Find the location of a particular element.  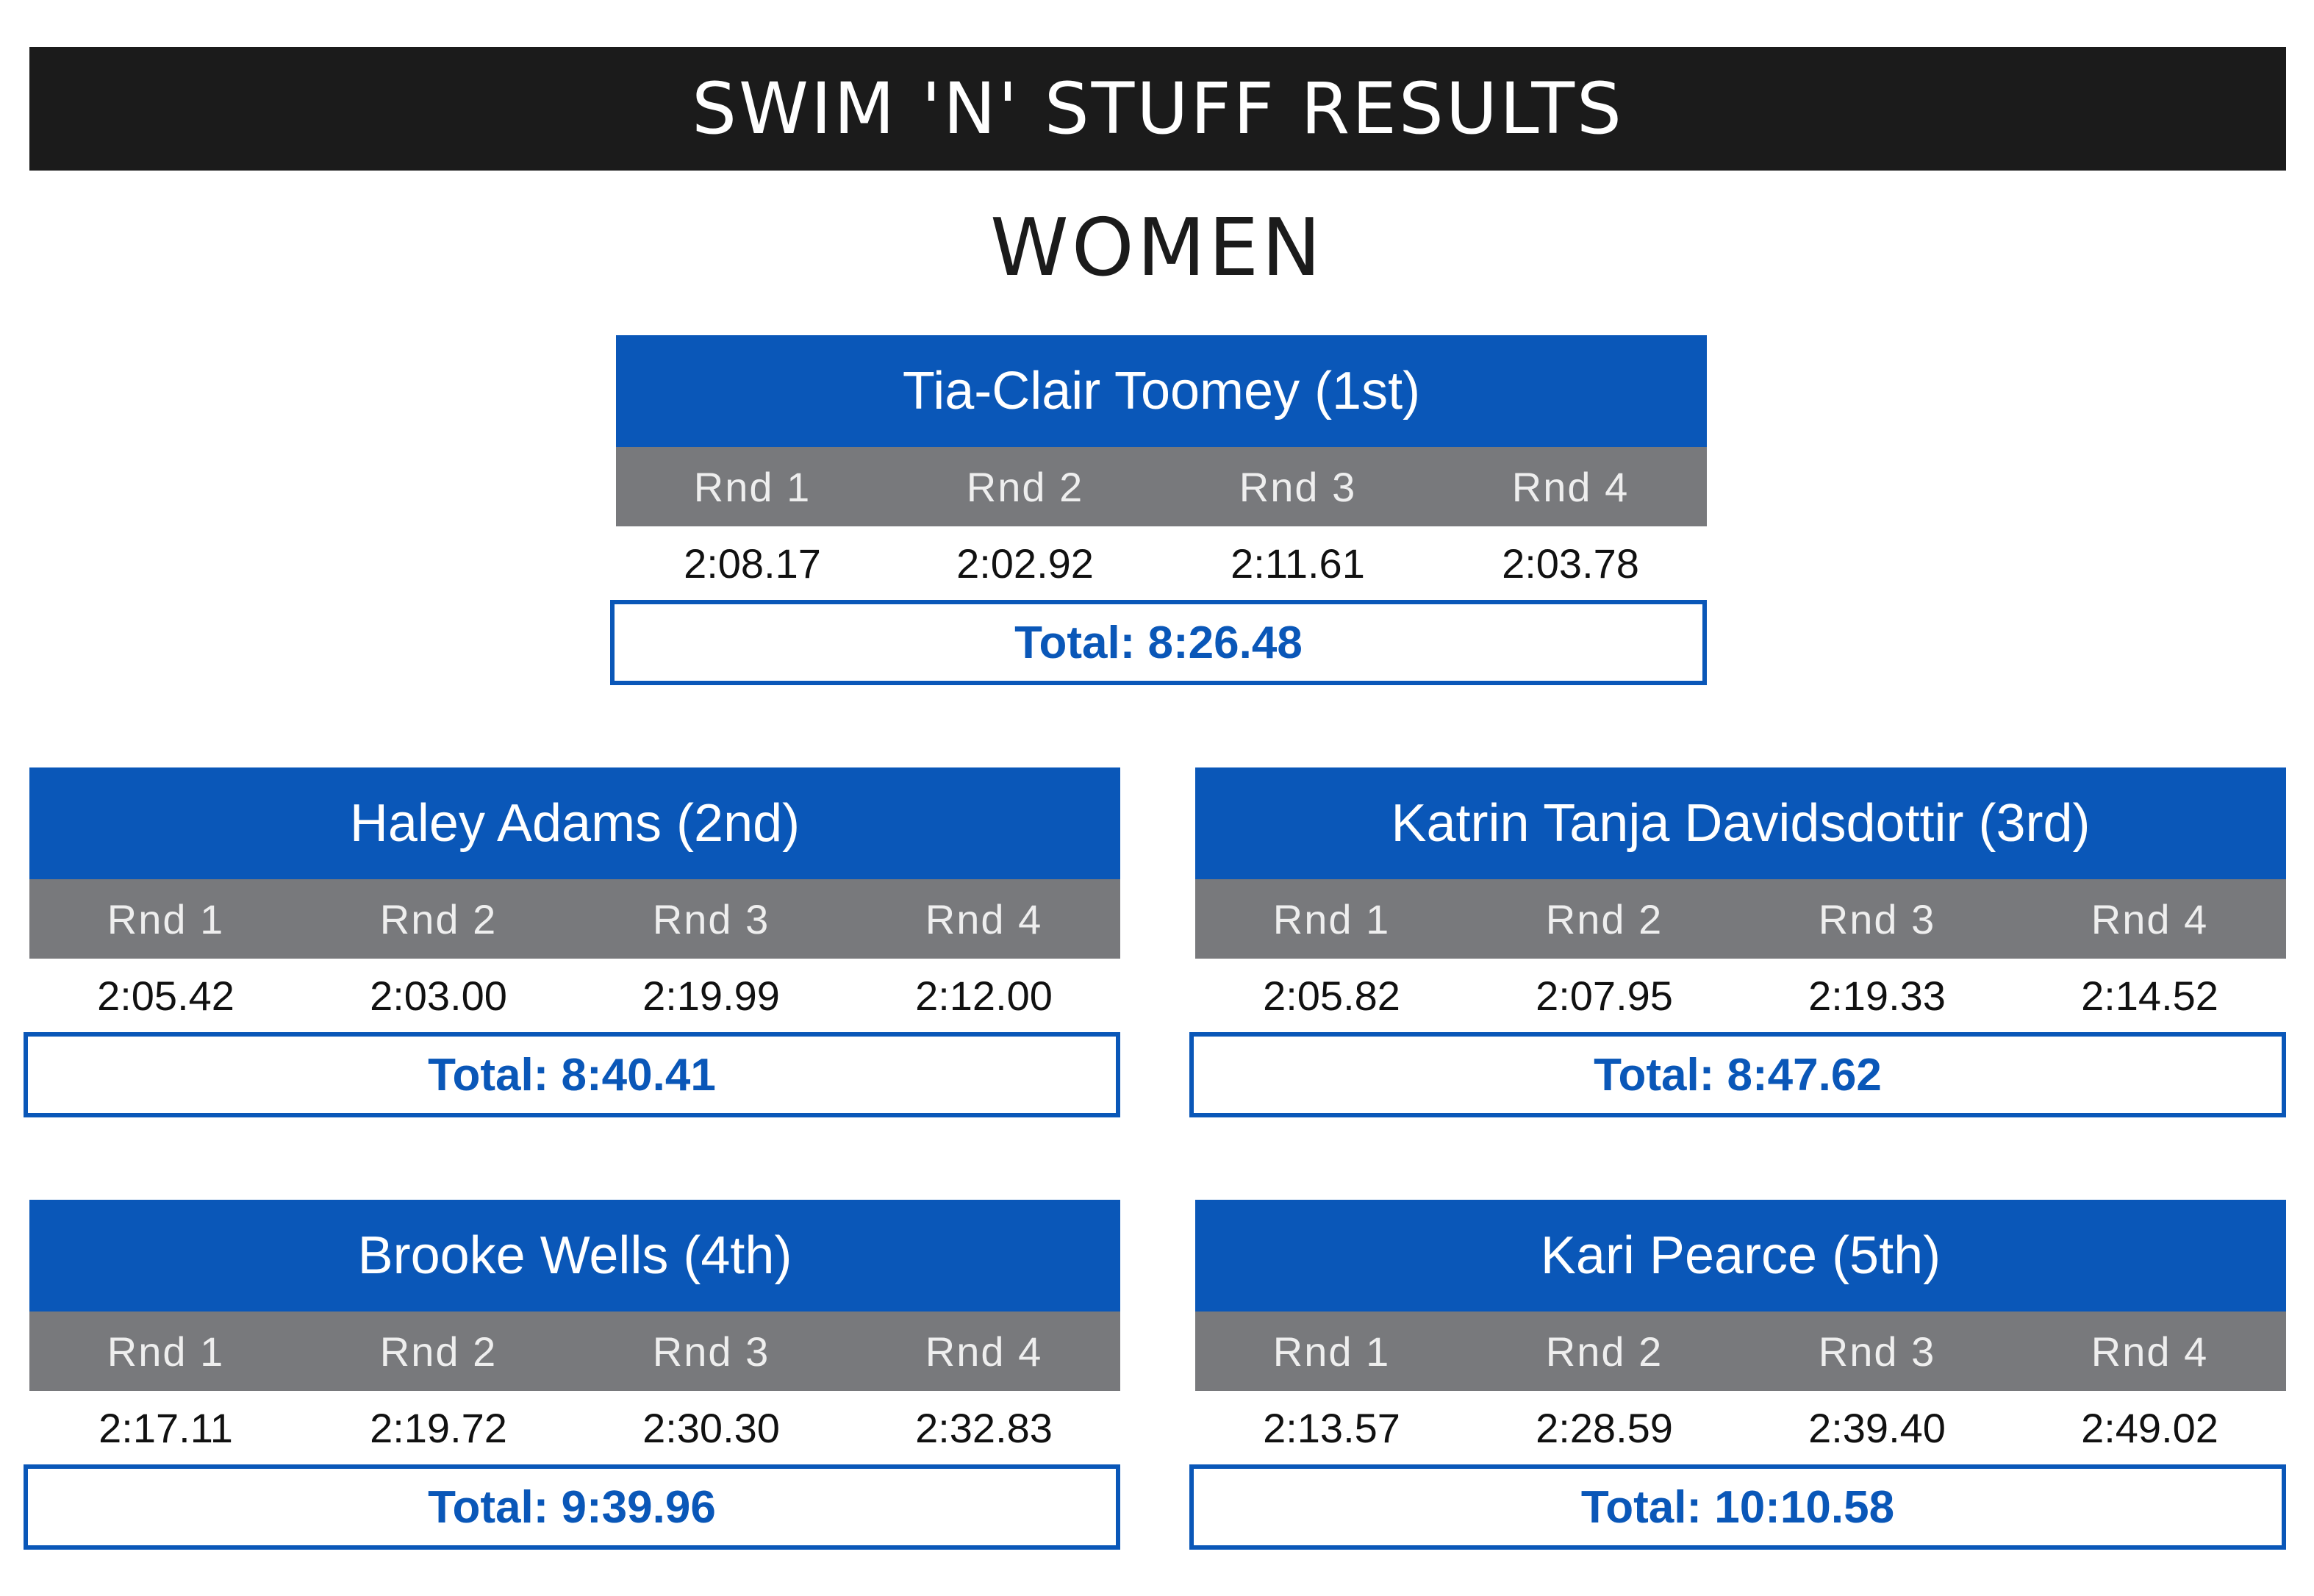

time-row: 2:17.11 2:19.72 2:30.30 2:32.83 is located at coordinates (574, 1427).